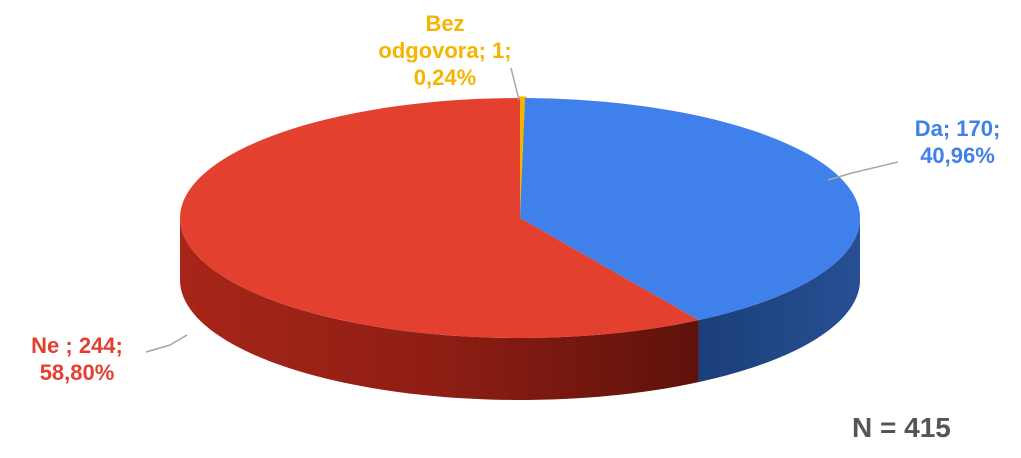 This screenshot has height=458, width=1021. Describe the element at coordinates (957, 142) in the screenshot. I see `data-label-da: Da; 170; 40,96%` at that location.